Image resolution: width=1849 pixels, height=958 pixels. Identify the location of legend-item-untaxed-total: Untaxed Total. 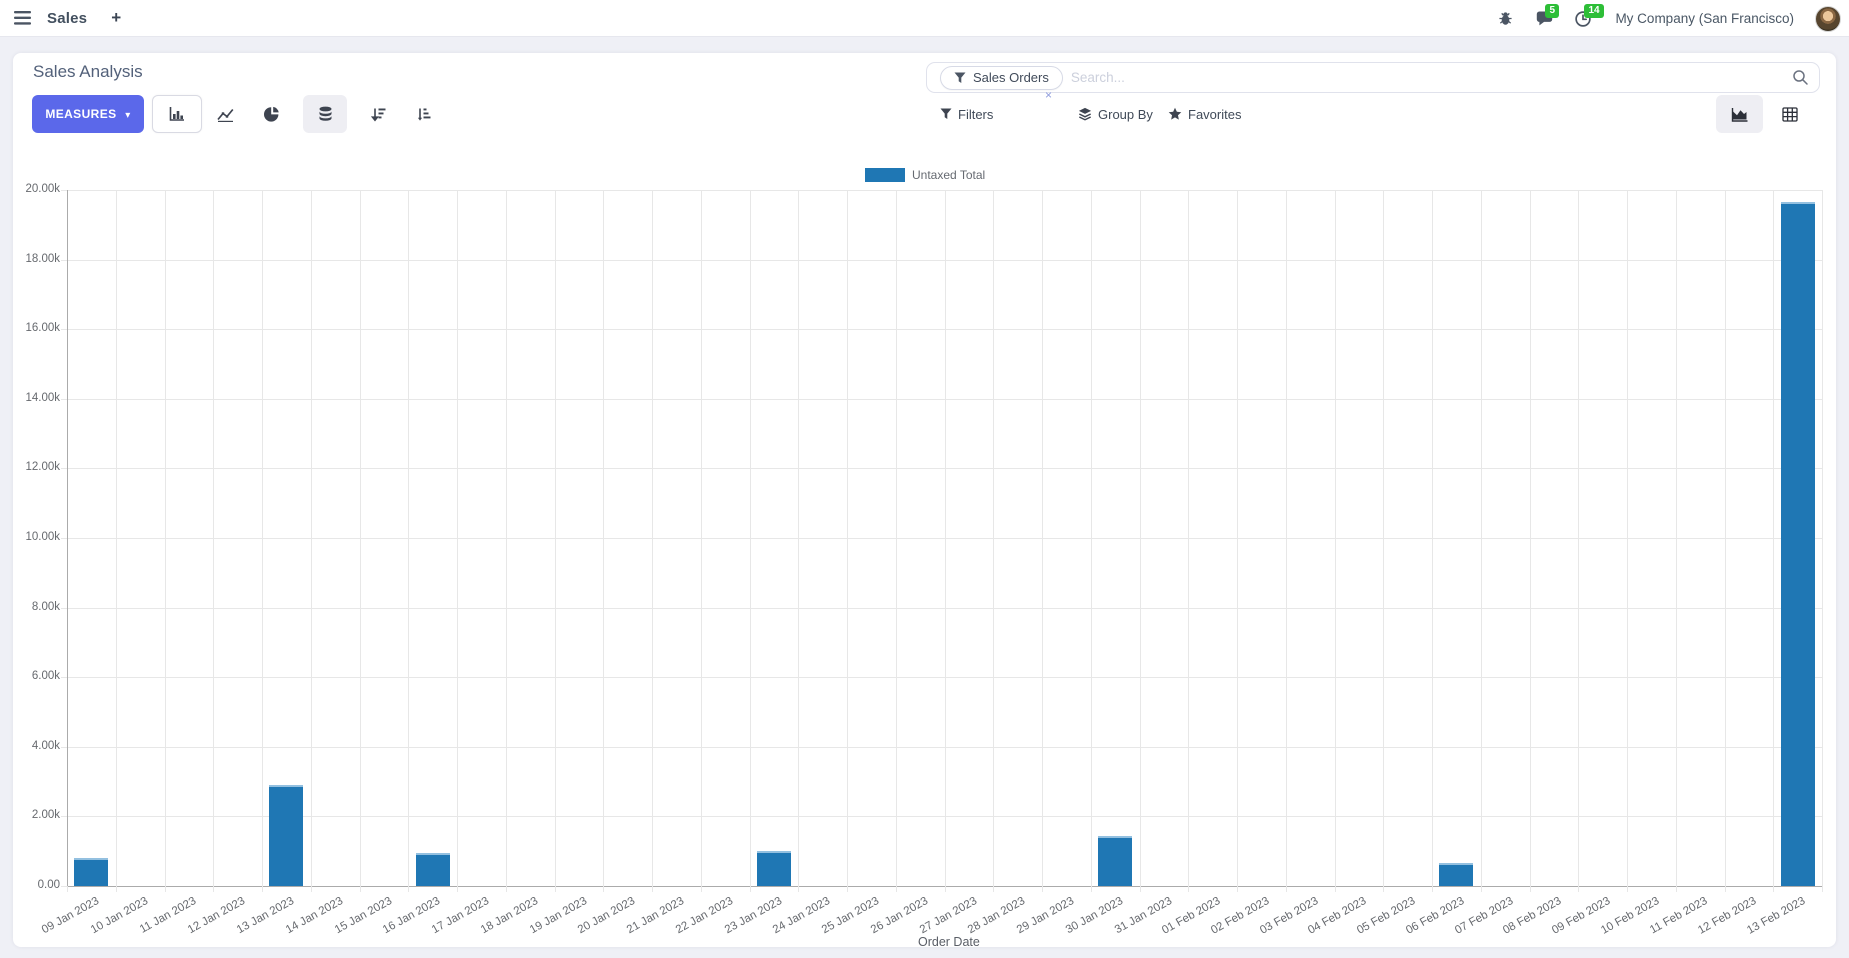
(925, 175).